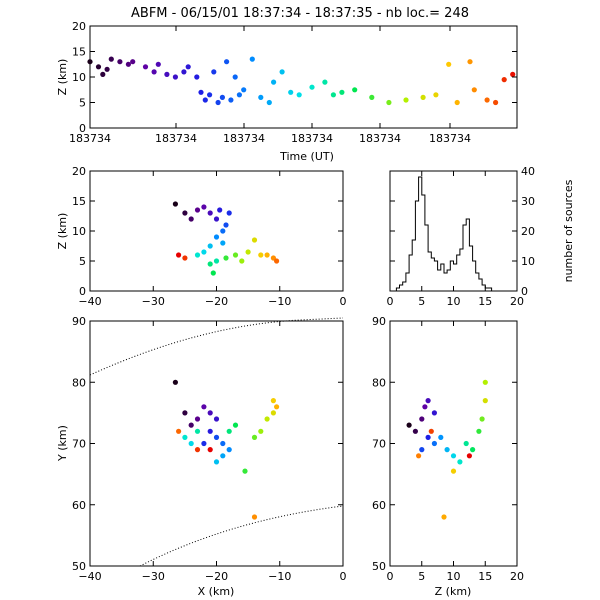  I want to click on plan-ytick-label: 70, so click(79, 444).